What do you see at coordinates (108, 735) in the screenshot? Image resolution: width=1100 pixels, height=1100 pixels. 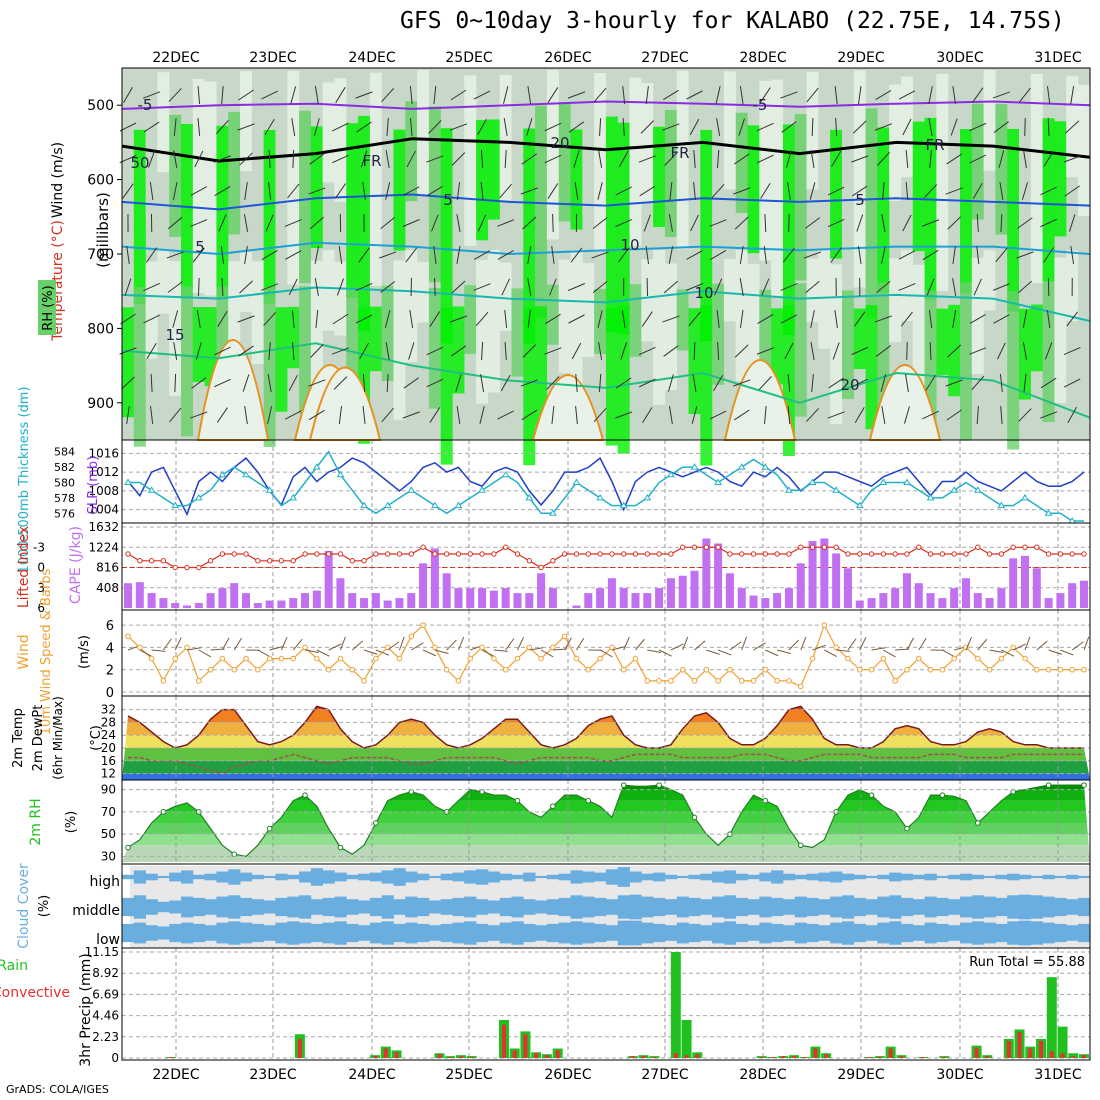 I see `temp-tick-label: 24` at bounding box center [108, 735].